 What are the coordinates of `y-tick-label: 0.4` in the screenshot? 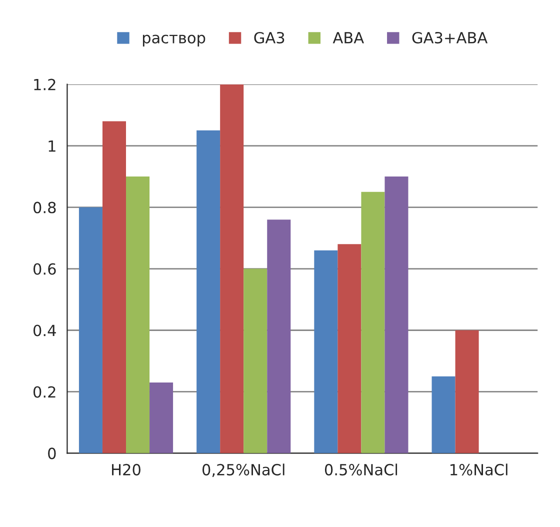 It's located at (44, 330).